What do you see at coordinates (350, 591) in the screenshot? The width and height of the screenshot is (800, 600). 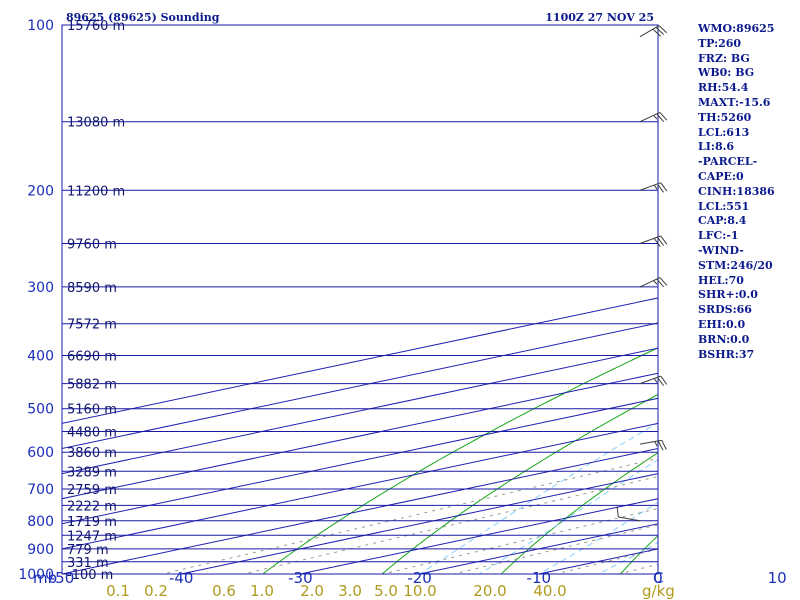 I see `mixing-ratio-label: 3.0` at bounding box center [350, 591].